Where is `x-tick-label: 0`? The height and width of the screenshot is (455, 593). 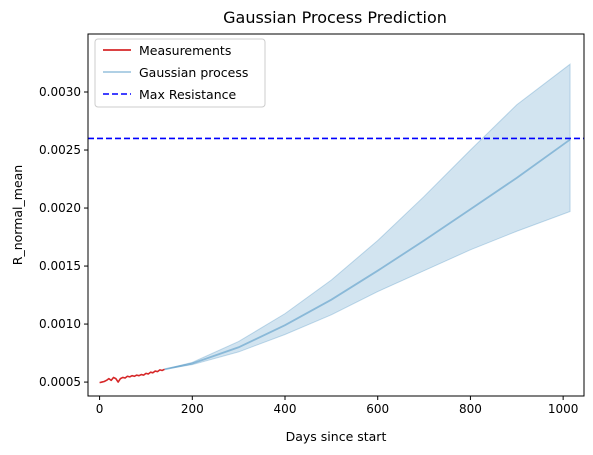
x-tick-label: 0 is located at coordinates (100, 409).